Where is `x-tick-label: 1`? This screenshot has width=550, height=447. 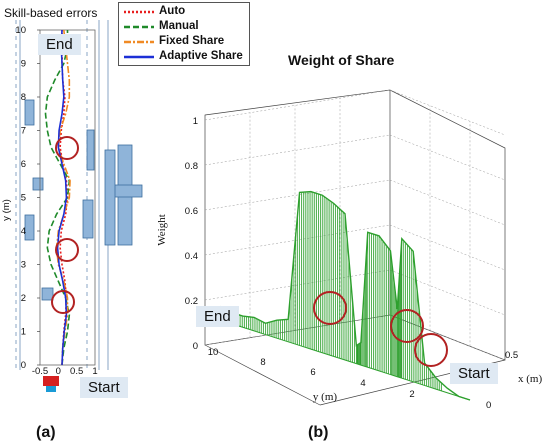
x-tick-label: 1 is located at coordinates (94, 371).